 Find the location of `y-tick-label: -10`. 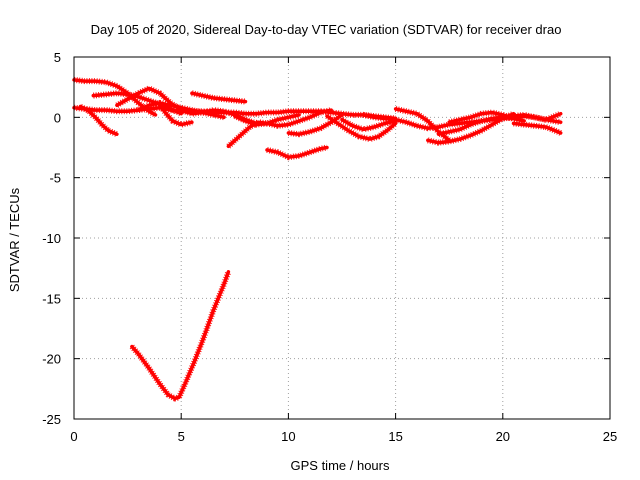

y-tick-label: -10 is located at coordinates (51, 238).